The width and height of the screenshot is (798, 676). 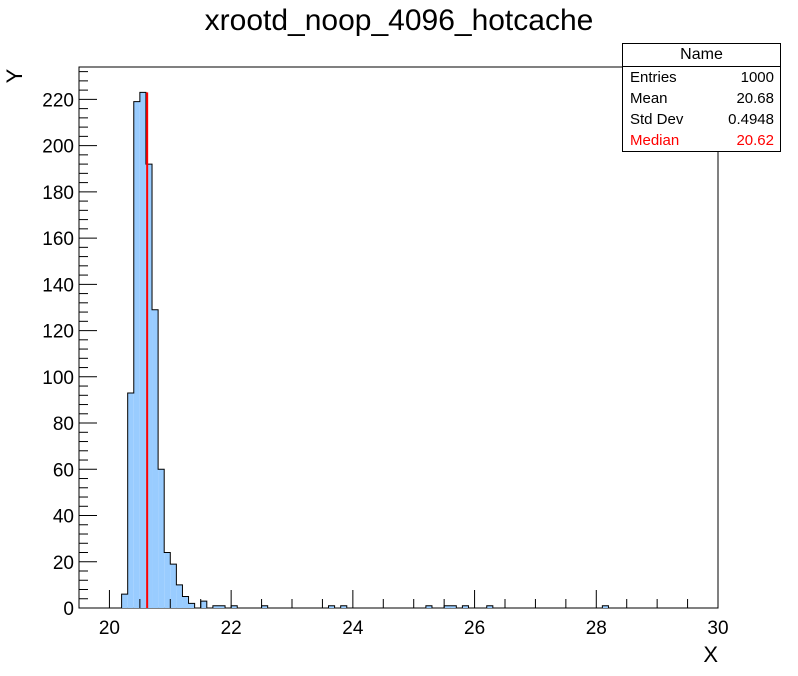 I want to click on x-tick-label: 28, so click(x=596, y=628).